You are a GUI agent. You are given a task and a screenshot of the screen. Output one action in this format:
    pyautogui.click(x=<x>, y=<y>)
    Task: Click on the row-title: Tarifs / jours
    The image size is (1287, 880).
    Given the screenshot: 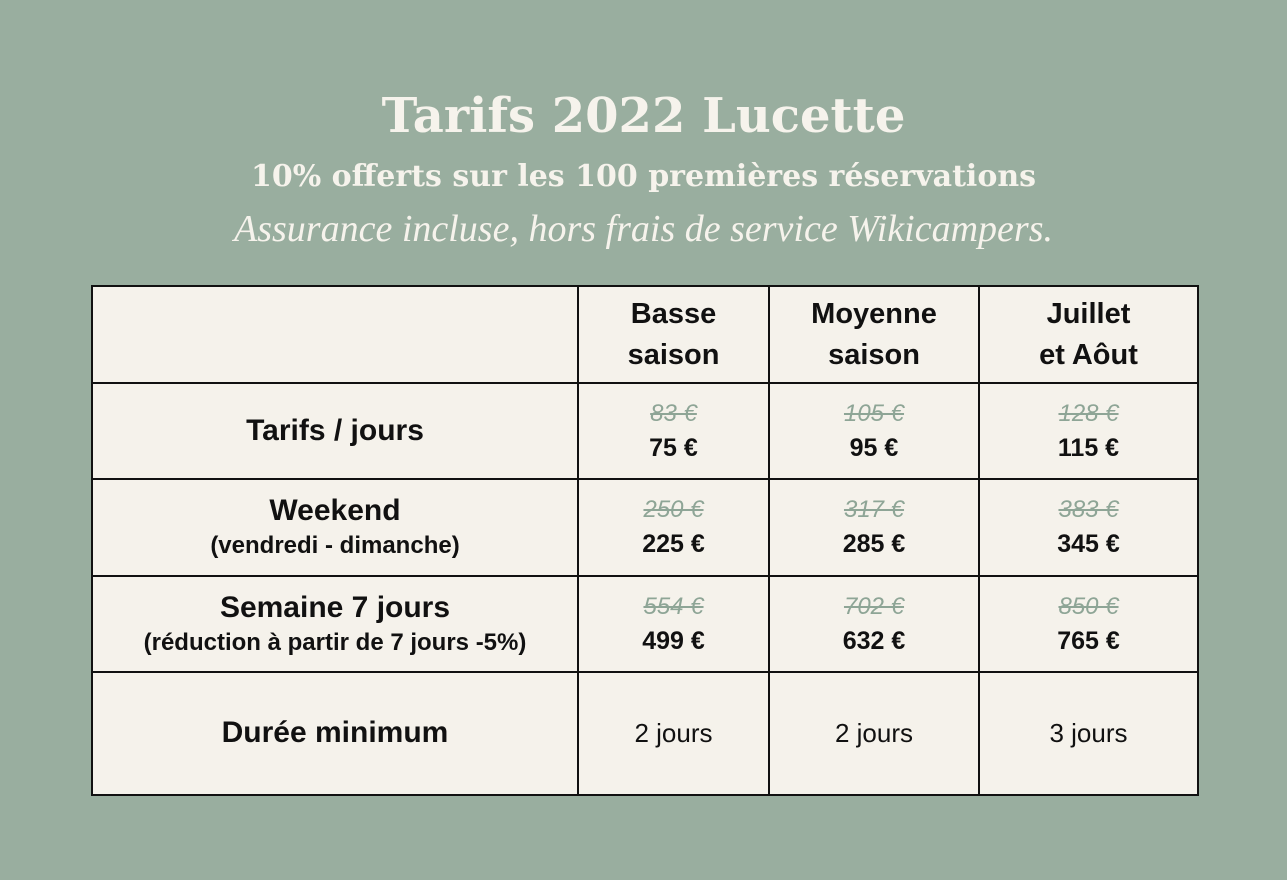 What is the action you would take?
    pyautogui.click(x=335, y=431)
    